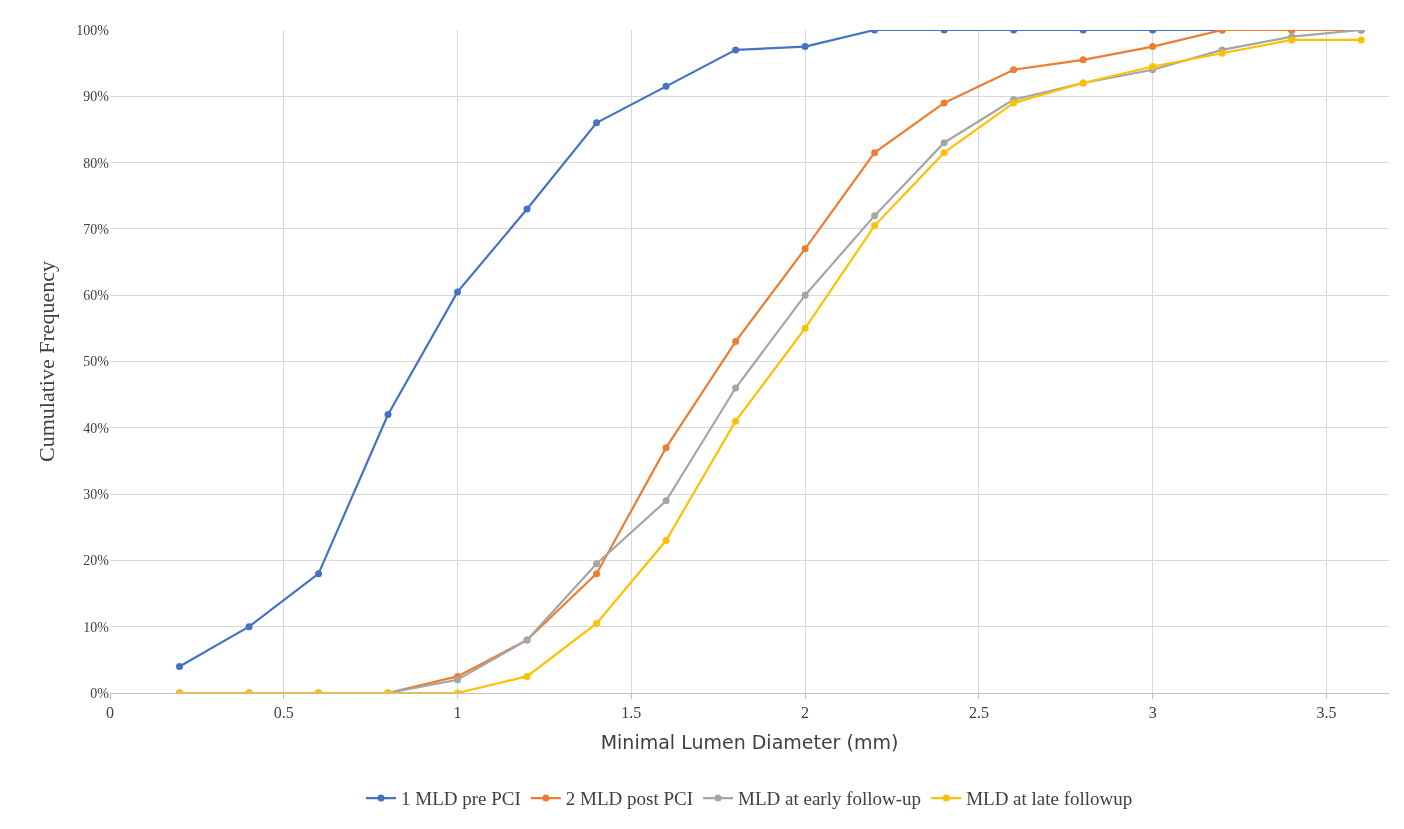 The image size is (1404, 829). What do you see at coordinates (1152, 713) in the screenshot?
I see `x-tick-label: 3` at bounding box center [1152, 713].